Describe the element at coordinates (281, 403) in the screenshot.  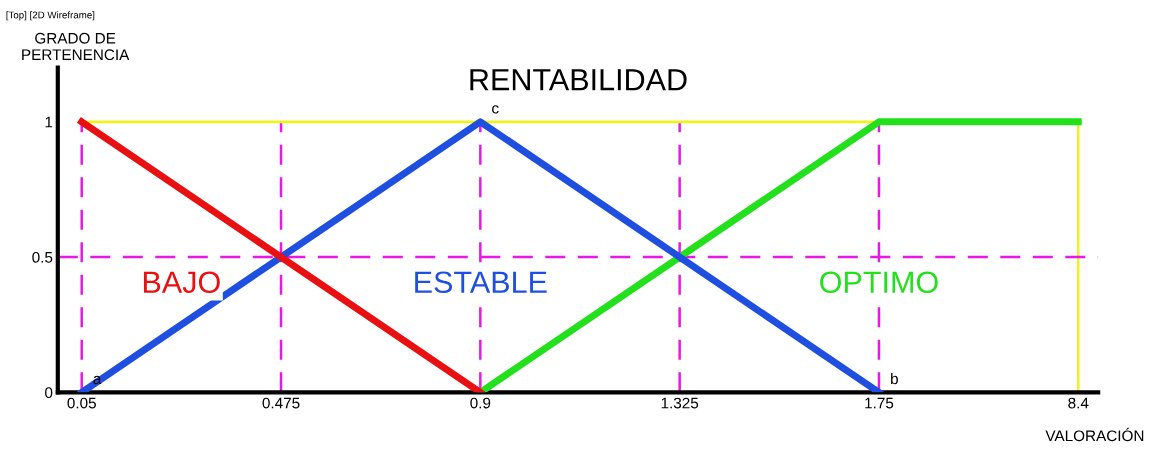
I see `x-tick-label: 0.475` at that location.